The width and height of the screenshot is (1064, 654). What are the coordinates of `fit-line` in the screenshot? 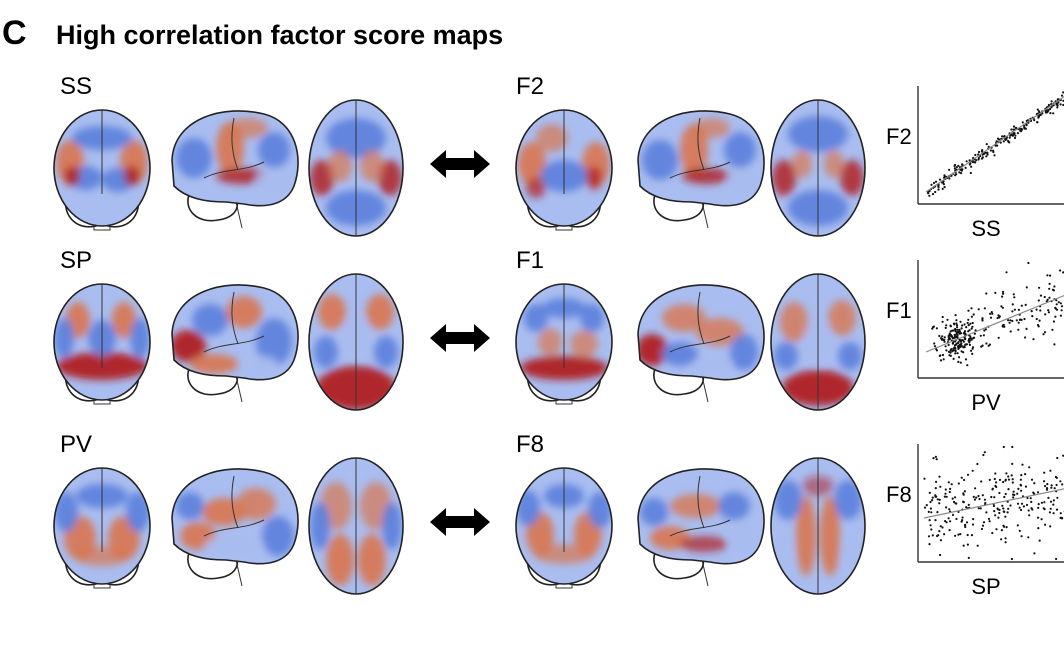 It's located at (994, 323).